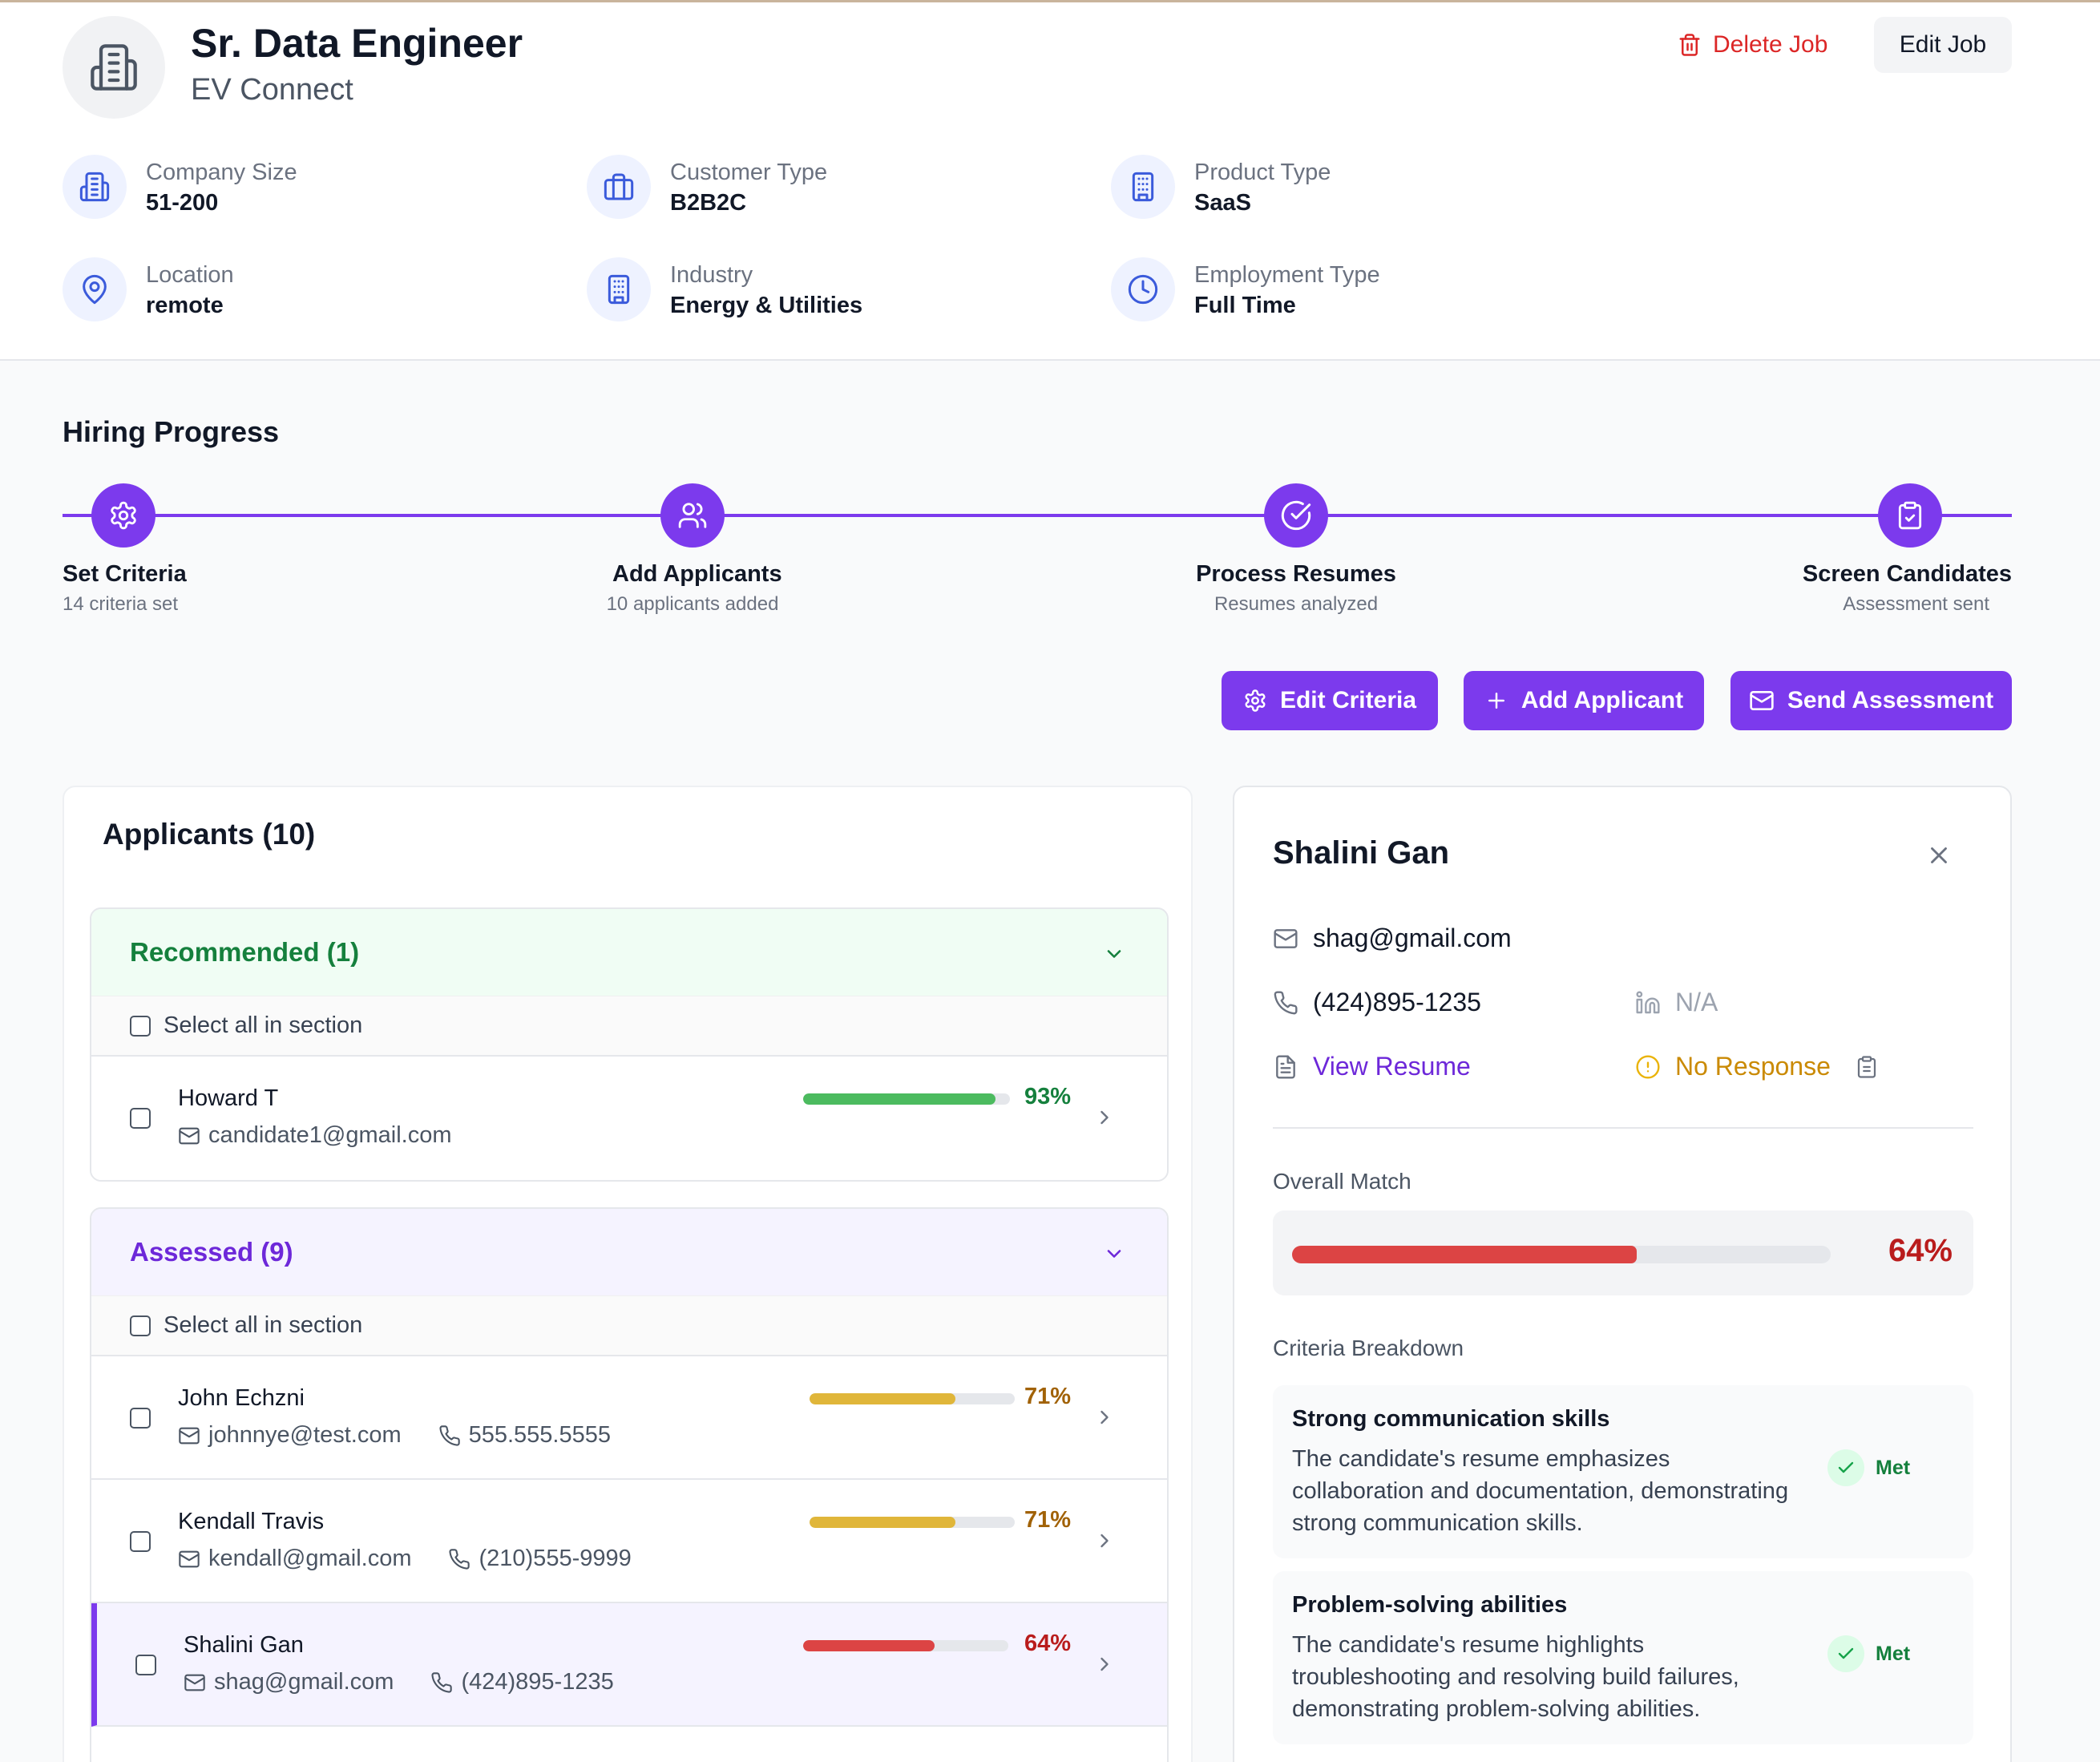 This screenshot has height=1762, width=2100. I want to click on send-assessment-button: Send Assessment, so click(1871, 700).